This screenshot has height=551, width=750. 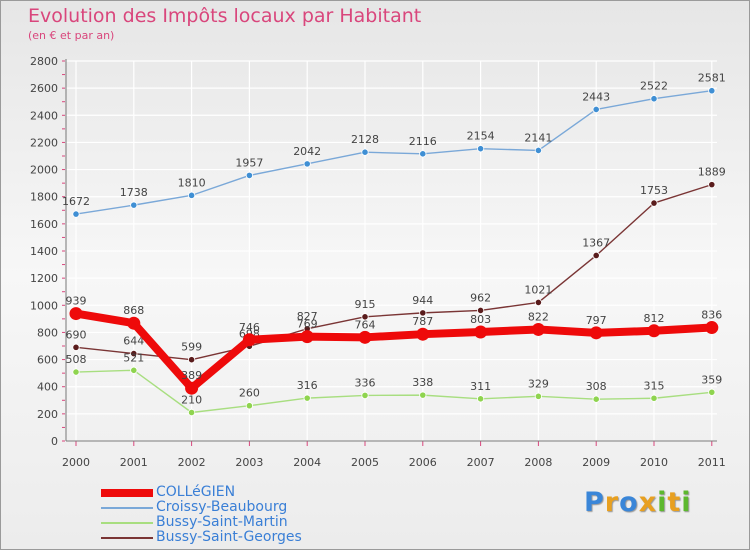 I want to click on proxiti-logo: Proxiti, so click(x=638, y=502).